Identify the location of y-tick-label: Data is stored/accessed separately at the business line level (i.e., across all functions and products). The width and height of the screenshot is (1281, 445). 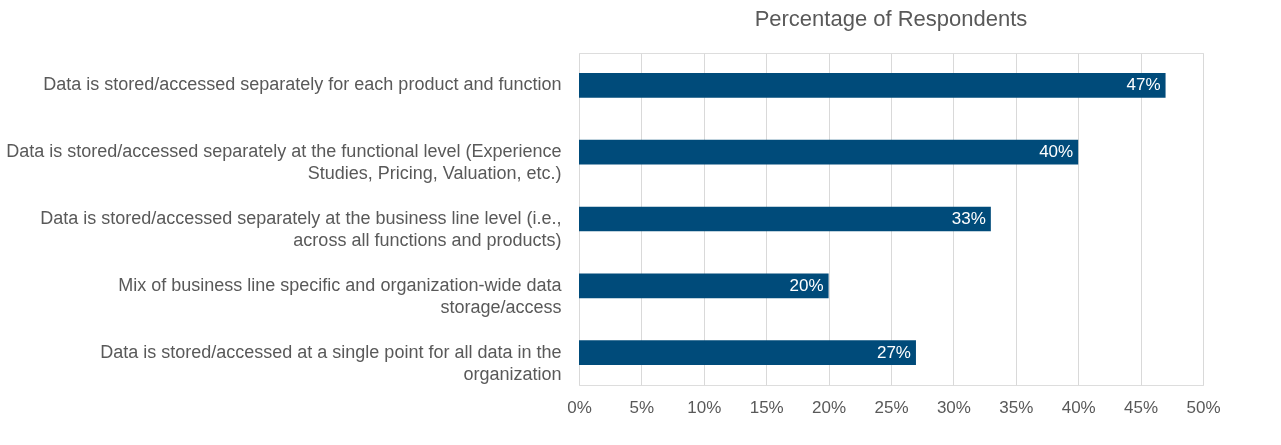
(301, 229).